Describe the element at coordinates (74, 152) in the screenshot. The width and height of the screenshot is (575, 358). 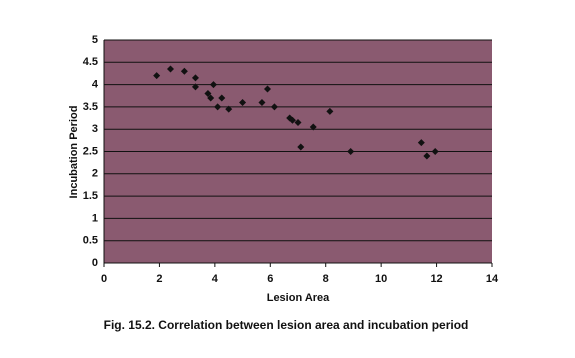
I see `y-axis-label: Incubation Period` at that location.